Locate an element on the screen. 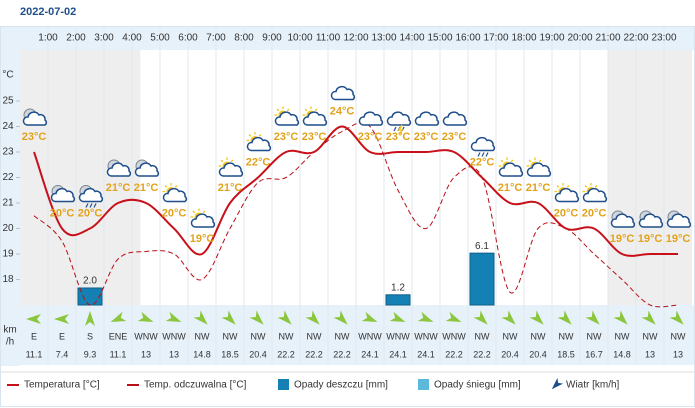  date: 2022-07-02 is located at coordinates (48, 12).